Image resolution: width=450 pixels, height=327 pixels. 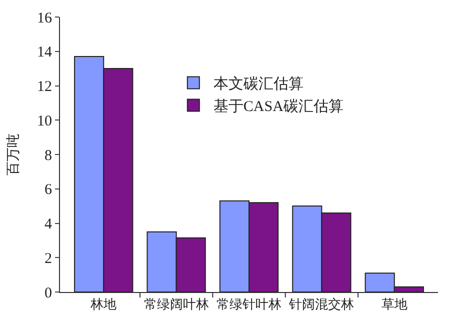 What do you see at coordinates (44, 52) in the screenshot?
I see `y-tick-label: 14` at bounding box center [44, 52].